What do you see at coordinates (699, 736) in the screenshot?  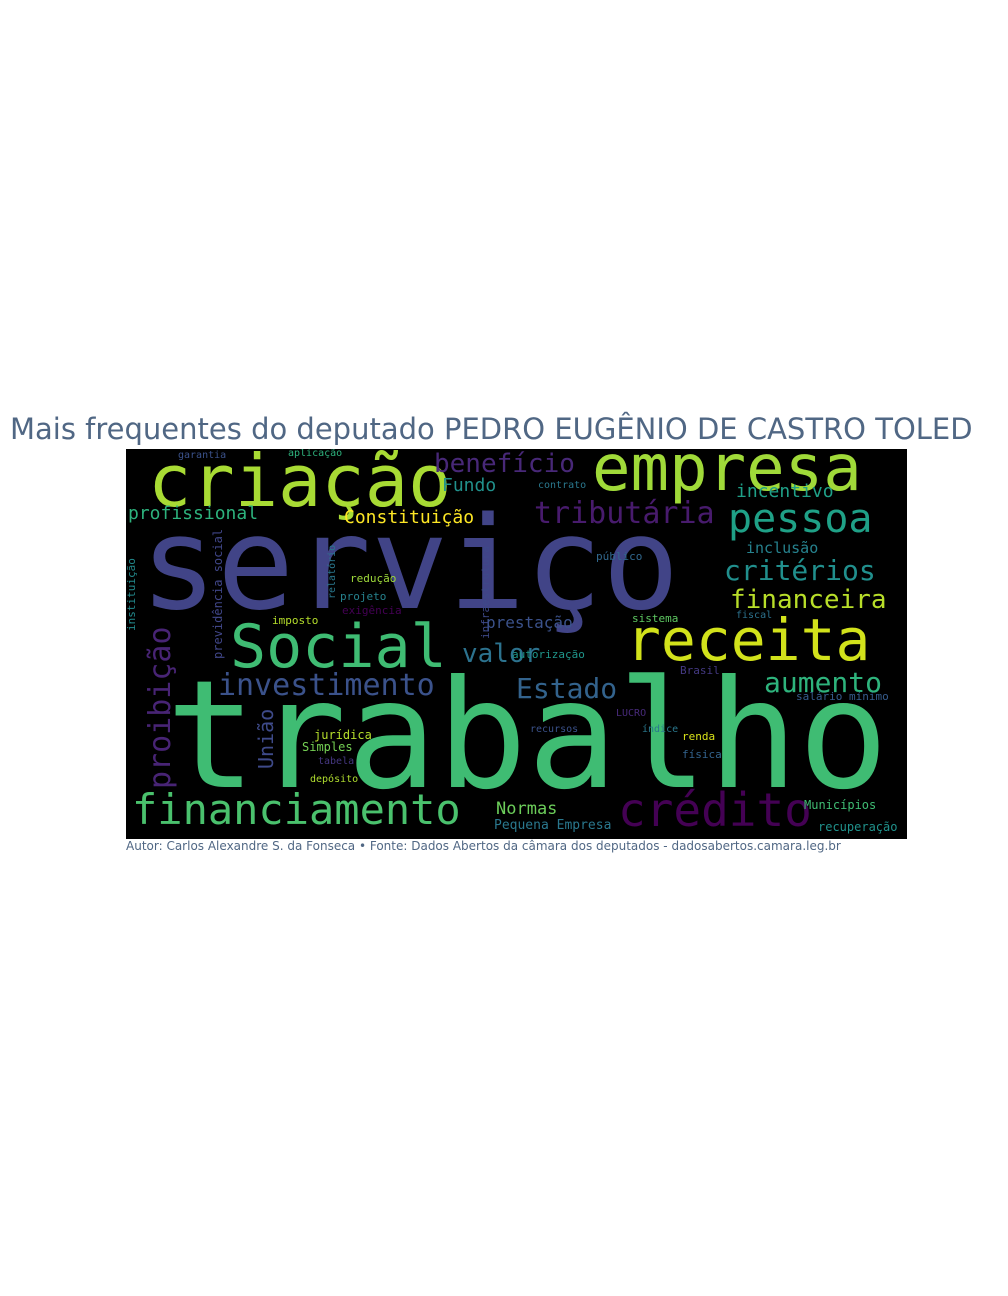 I see `cloud-word: renda` at bounding box center [699, 736].